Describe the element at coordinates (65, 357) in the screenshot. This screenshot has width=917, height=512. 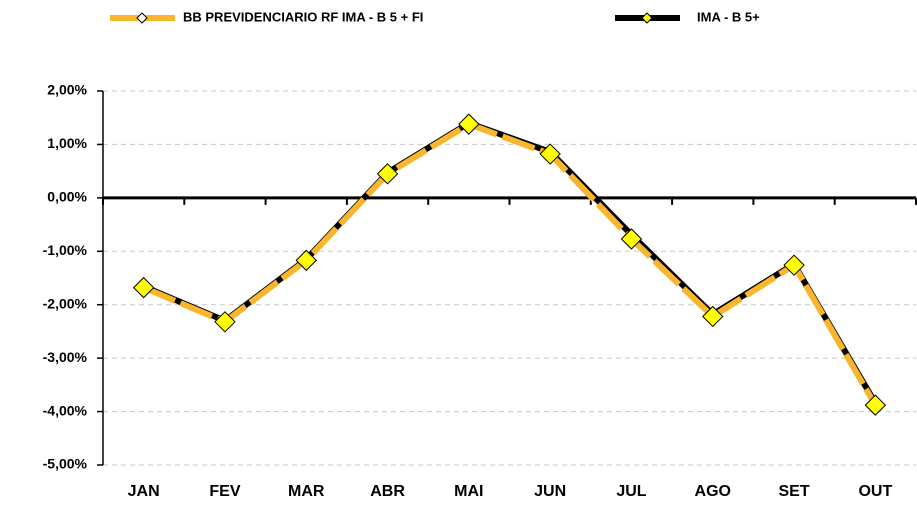
I see `y-tick-label: -3,00%` at that location.